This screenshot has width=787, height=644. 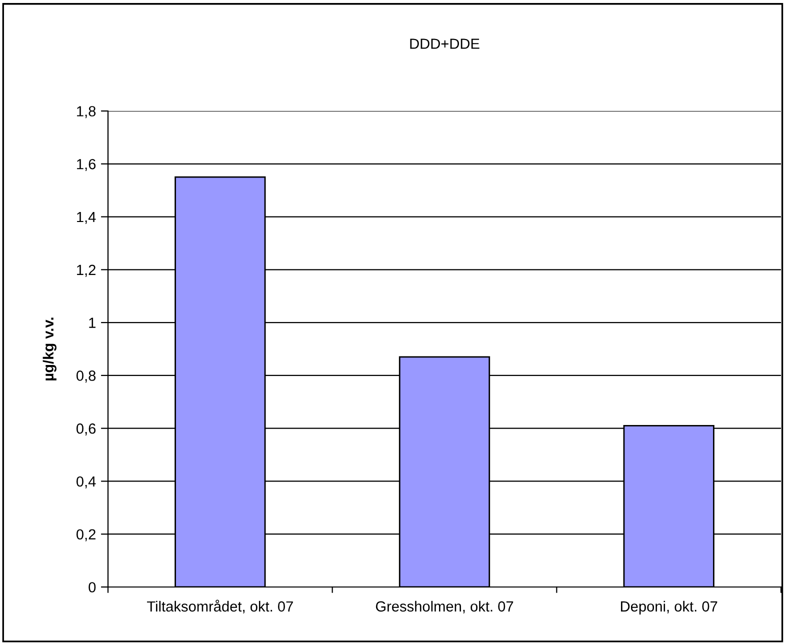 I want to click on y-tick-label: 1,8, so click(x=86, y=112).